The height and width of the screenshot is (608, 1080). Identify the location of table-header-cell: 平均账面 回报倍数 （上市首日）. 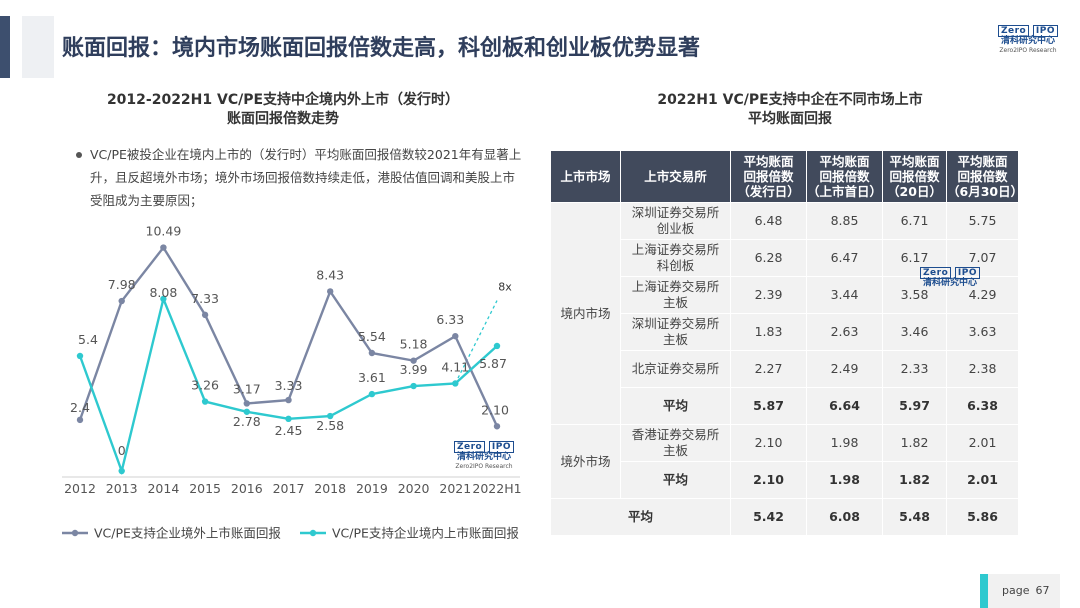
(844, 176).